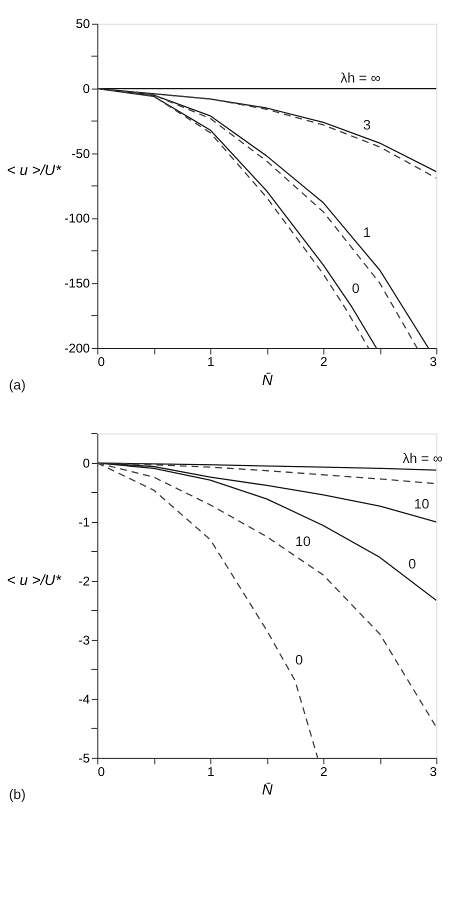  Describe the element at coordinates (84, 580) in the screenshot. I see `y-tick-label: -2` at that location.